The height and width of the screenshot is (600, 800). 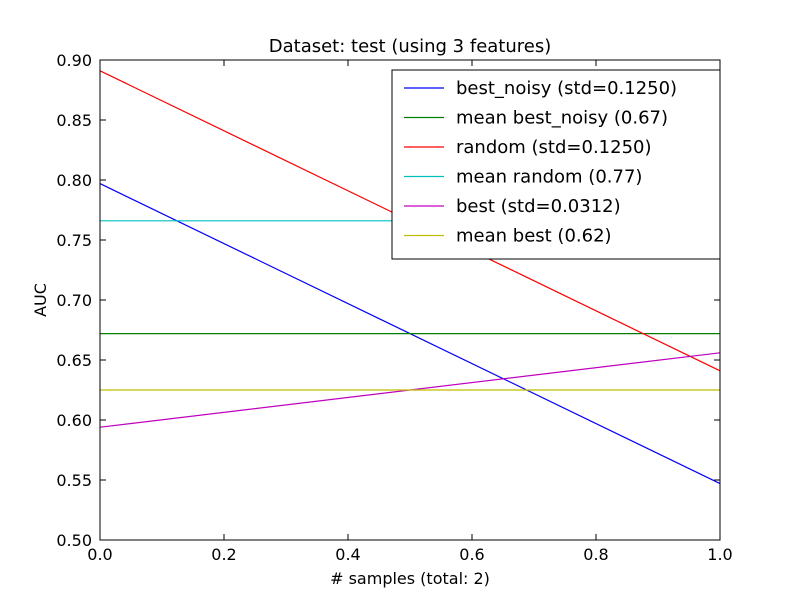 I want to click on y-axis-title: AUC, so click(x=40, y=300).